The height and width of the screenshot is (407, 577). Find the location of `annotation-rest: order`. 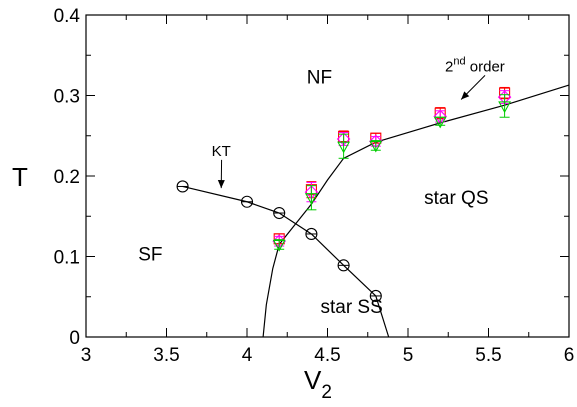

annotation-rest: order is located at coordinates (485, 66).